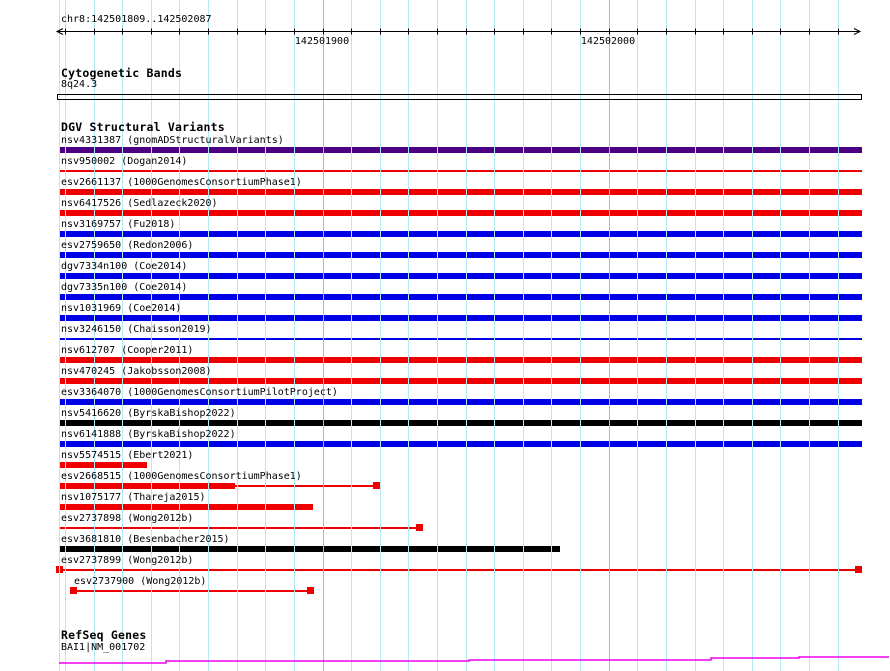  I want to click on section-title-cytogenetic-bands: Cytogenetic Bands, so click(122, 73).